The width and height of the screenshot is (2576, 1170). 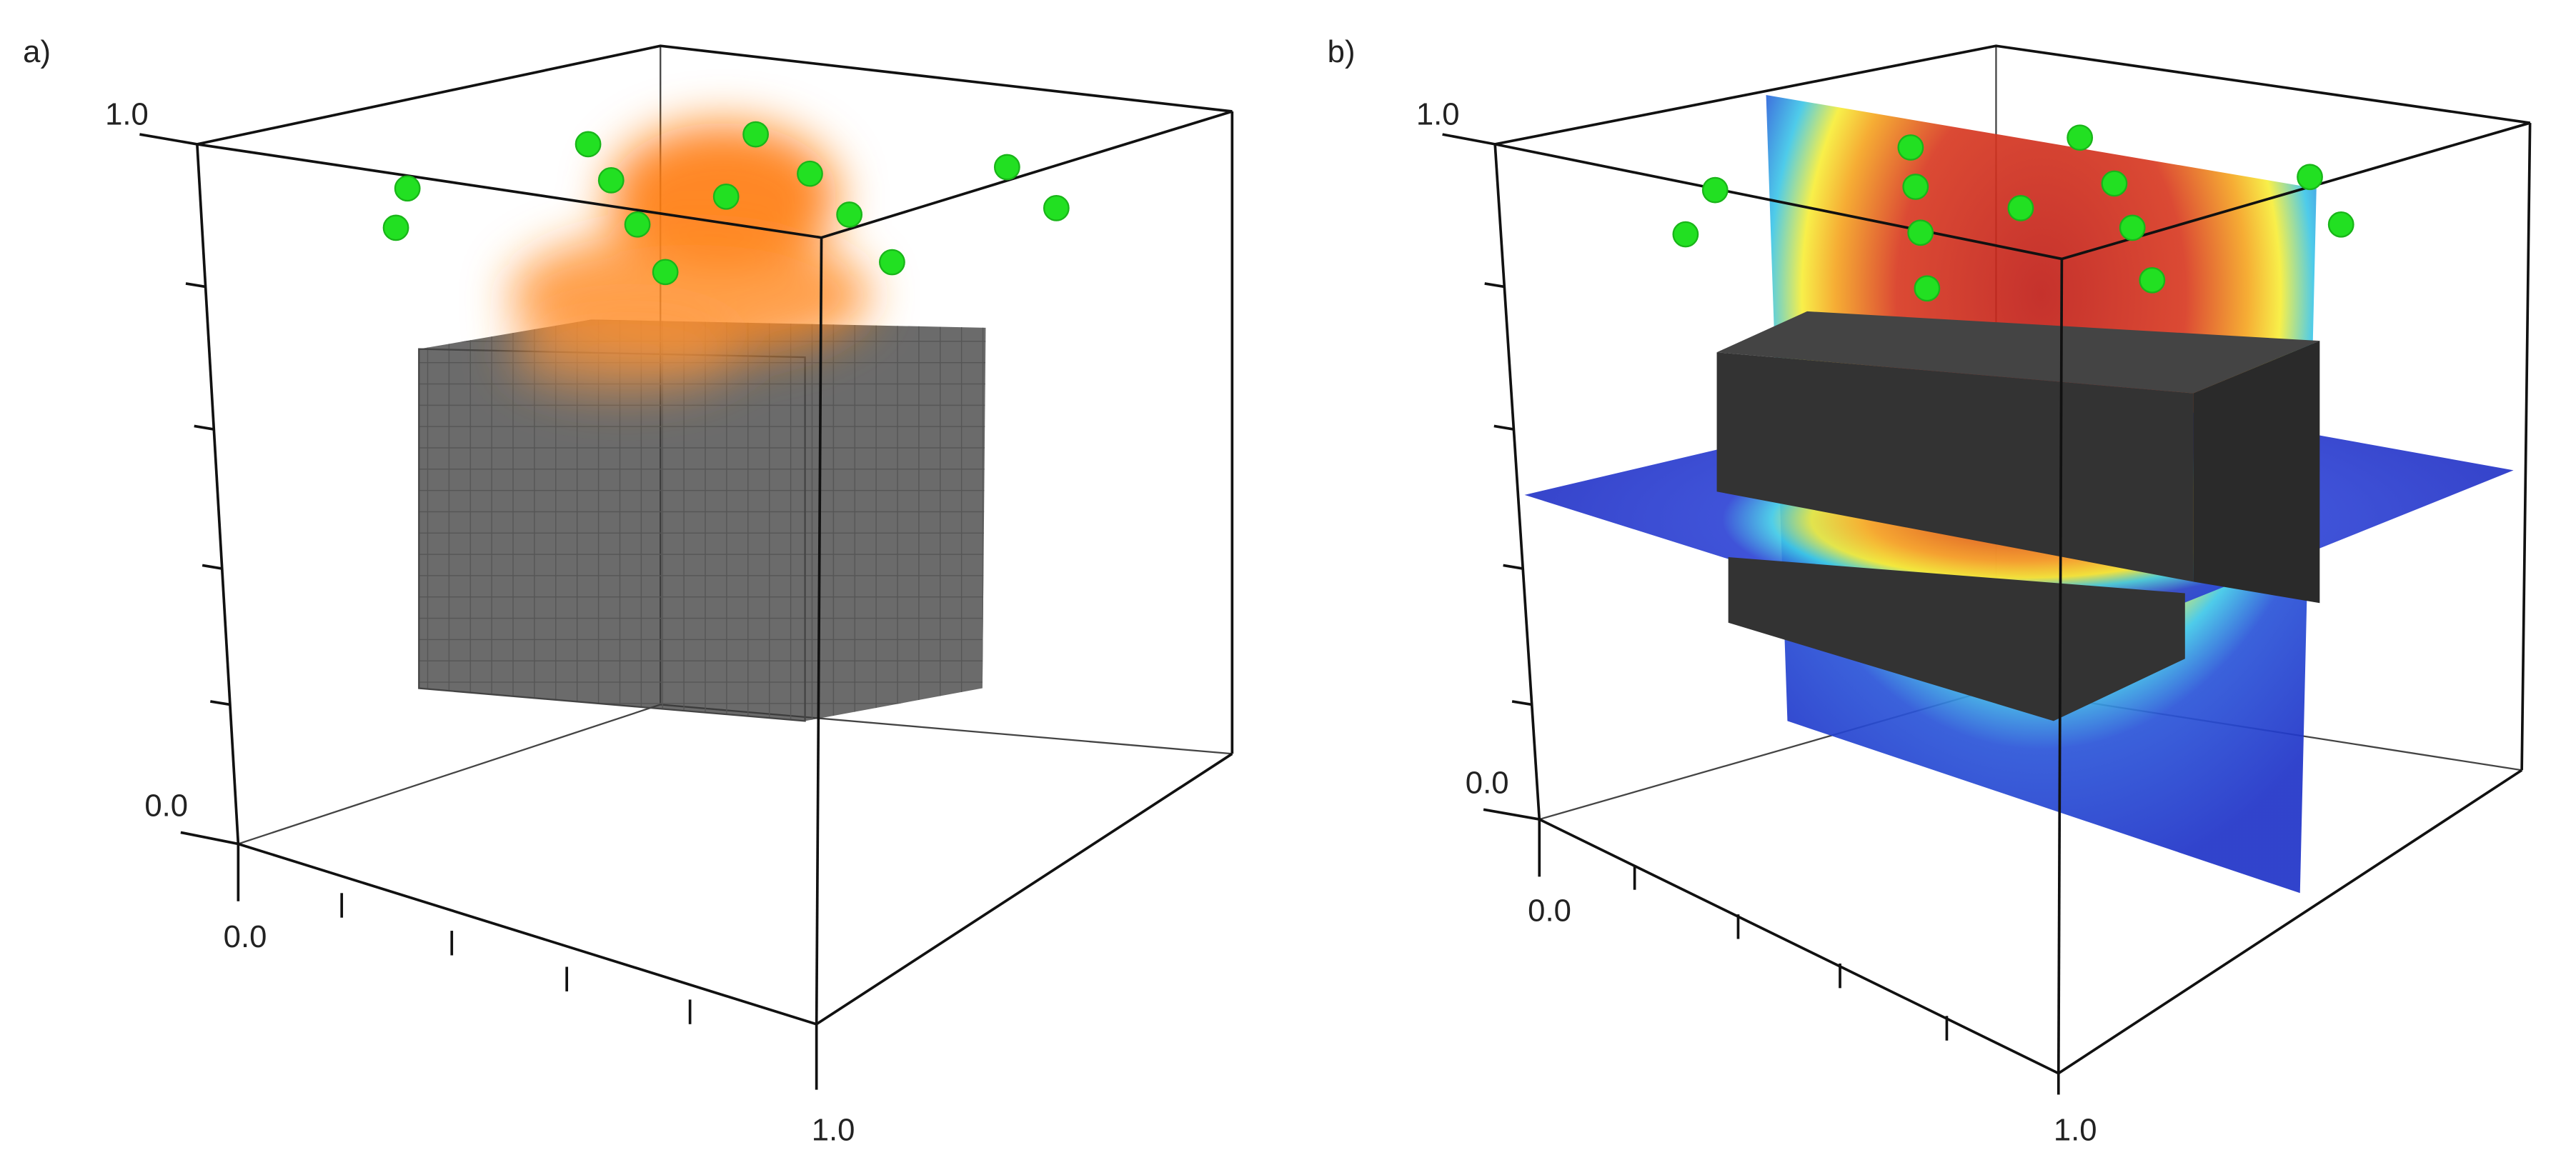 I want to click on upper-block-front, so click(x=1955, y=467).